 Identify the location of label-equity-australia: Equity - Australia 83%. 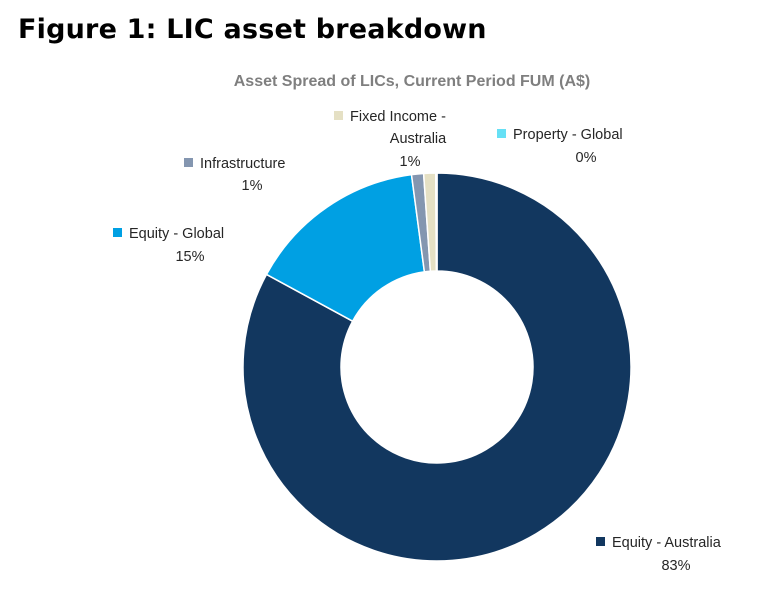
(659, 554).